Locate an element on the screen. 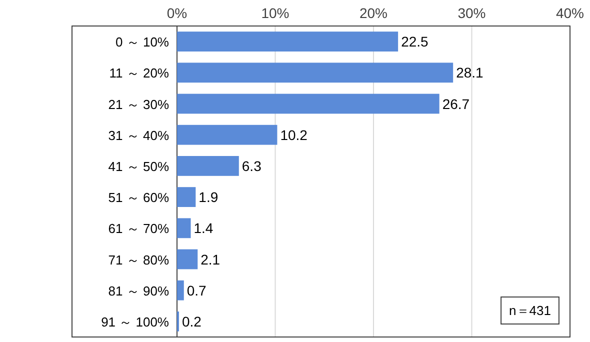 The image size is (590, 342). y-tick-label: 31 ～ 40% is located at coordinates (139, 135).